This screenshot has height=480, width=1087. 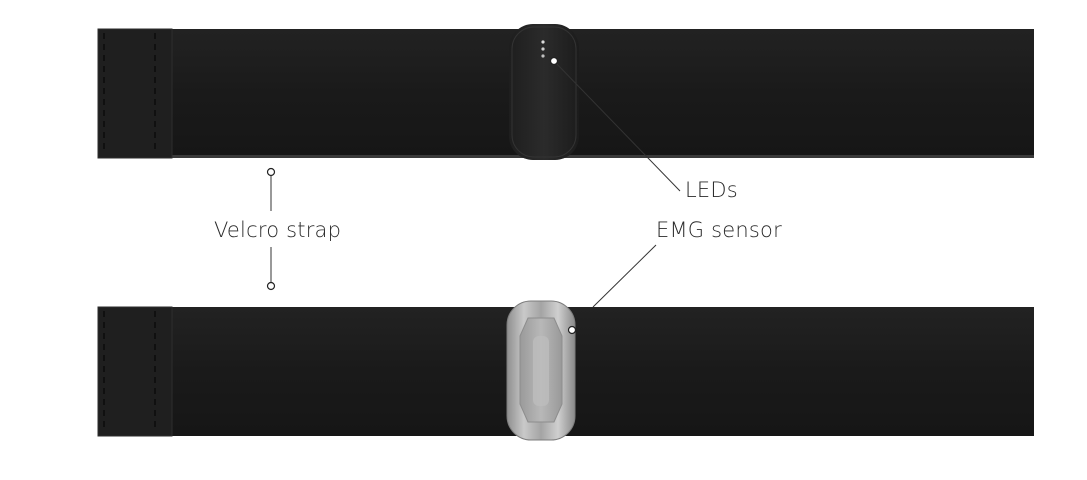 I want to click on top-velcro-patch, so click(x=135, y=93).